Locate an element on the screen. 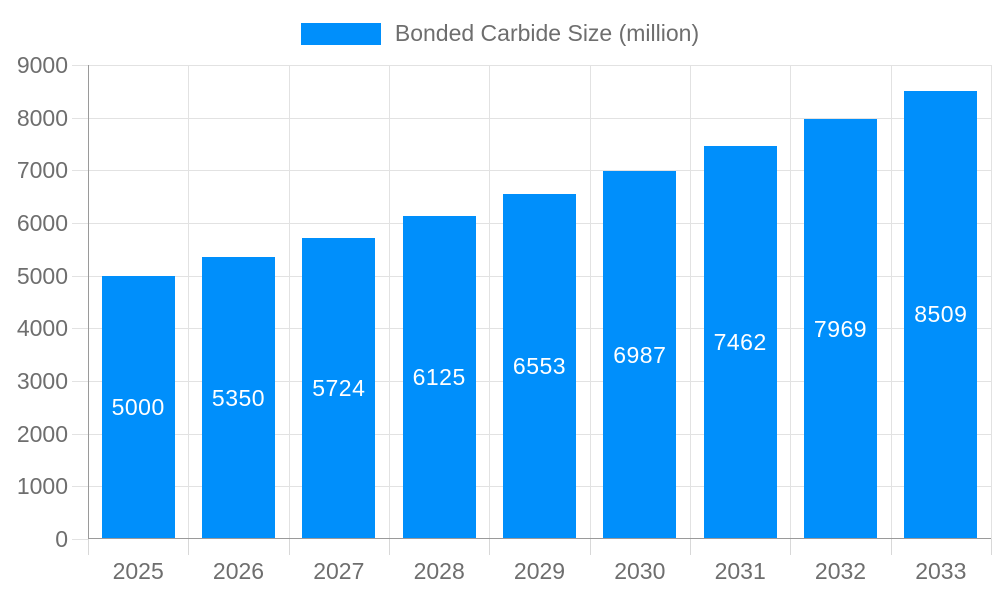 This screenshot has height=600, width=1000. x-axis-category-label: 2026 is located at coordinates (238, 571).